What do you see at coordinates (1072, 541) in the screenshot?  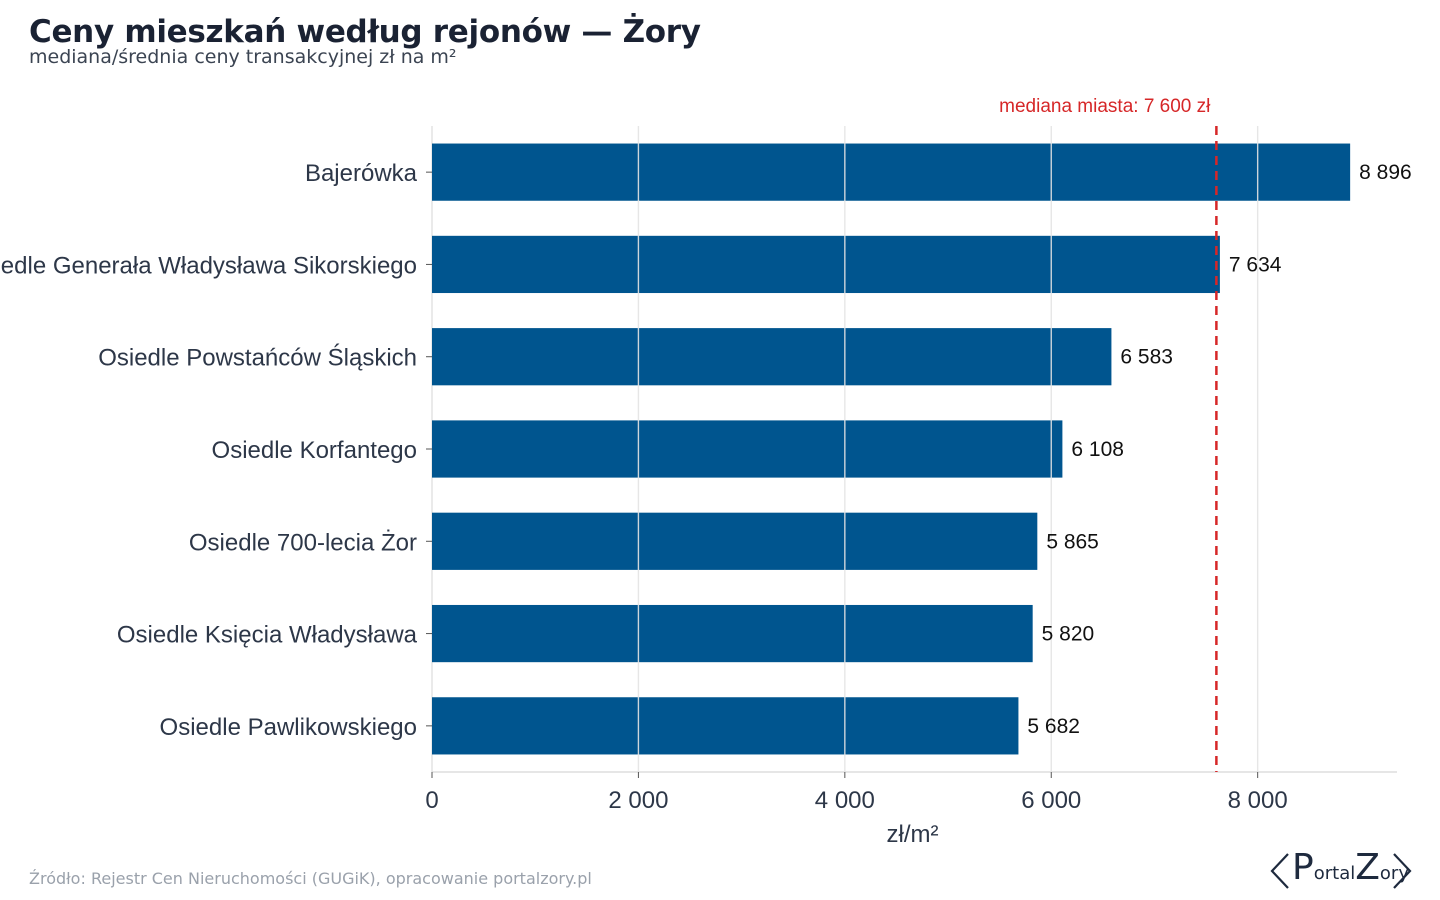 I see `value-label-5: 5 865` at bounding box center [1072, 541].